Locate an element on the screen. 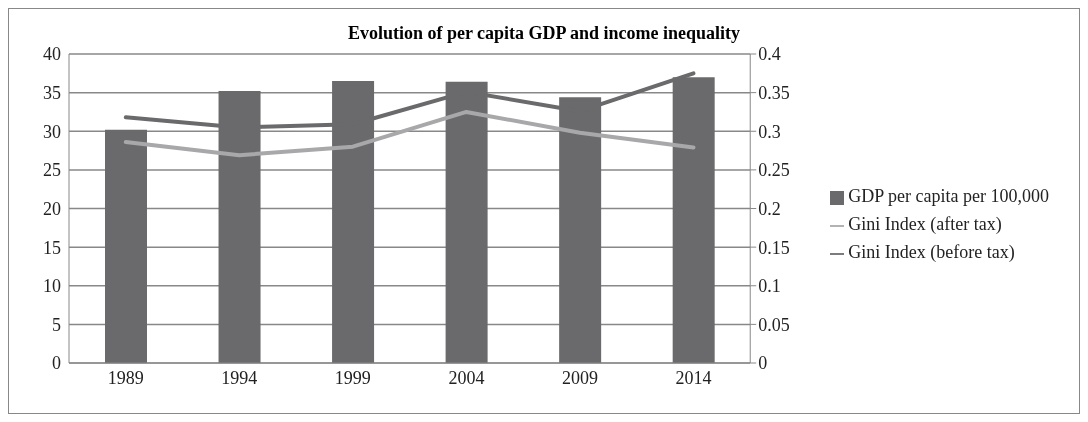 The width and height of the screenshot is (1088, 422). x-tick-label: 2014 is located at coordinates (693, 377).